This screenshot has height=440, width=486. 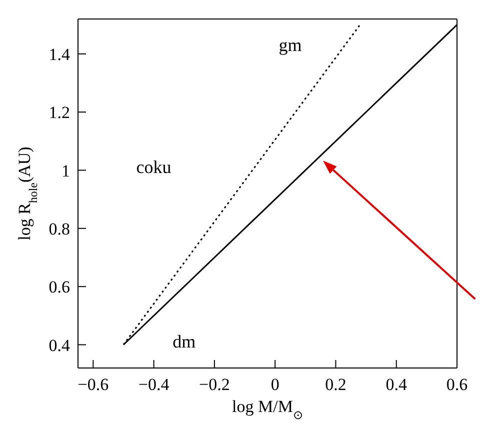 What do you see at coordinates (397, 384) in the screenshot?
I see `x-tick-label: 0.4` at bounding box center [397, 384].